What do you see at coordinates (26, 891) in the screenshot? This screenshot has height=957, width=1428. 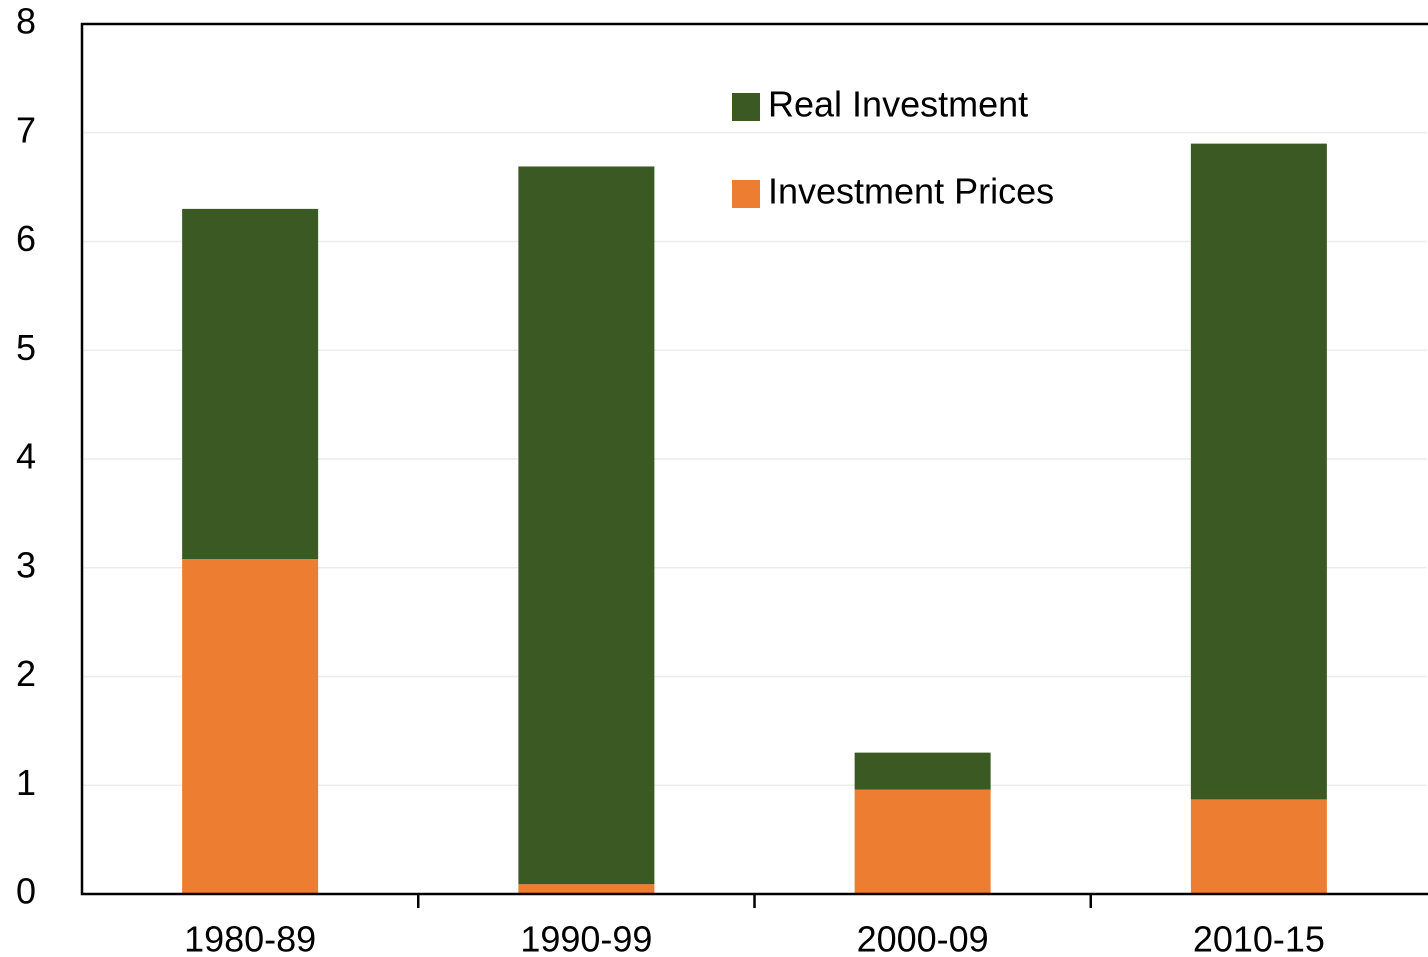 I see `y-tick-label: 0` at bounding box center [26, 891].